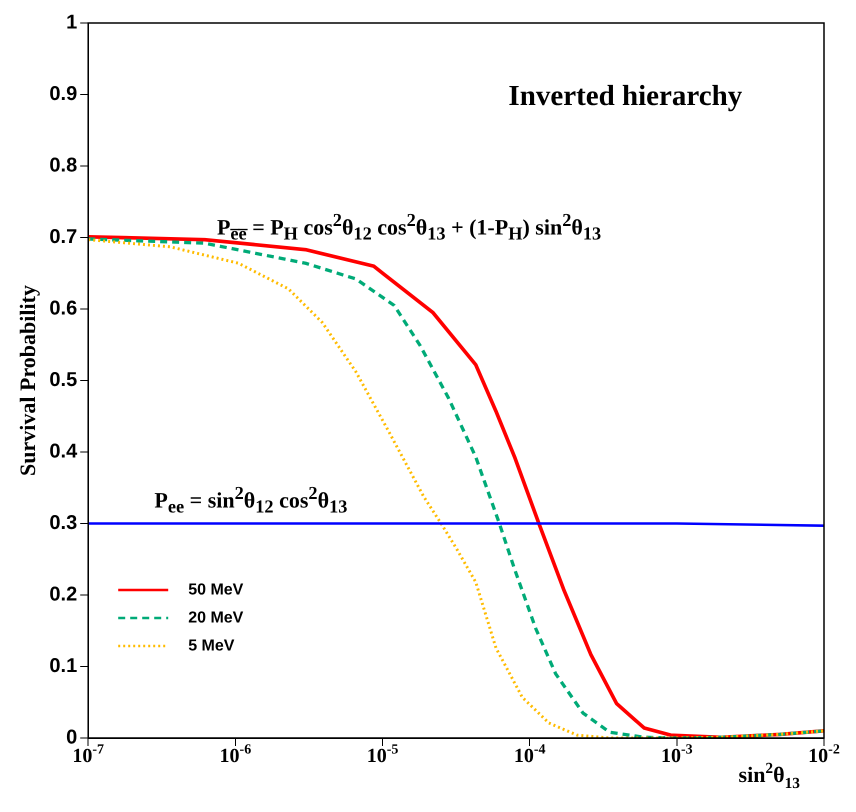 The image size is (856, 812). I want to click on legend-label: 50 MeV, so click(216, 589).